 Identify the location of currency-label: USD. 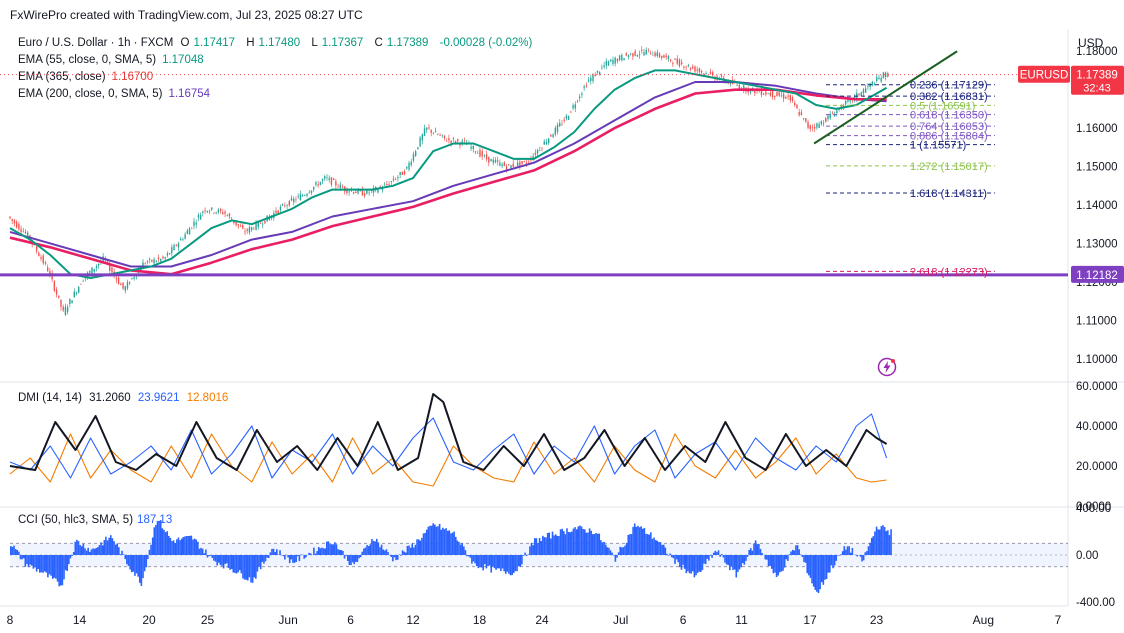
(1091, 43).